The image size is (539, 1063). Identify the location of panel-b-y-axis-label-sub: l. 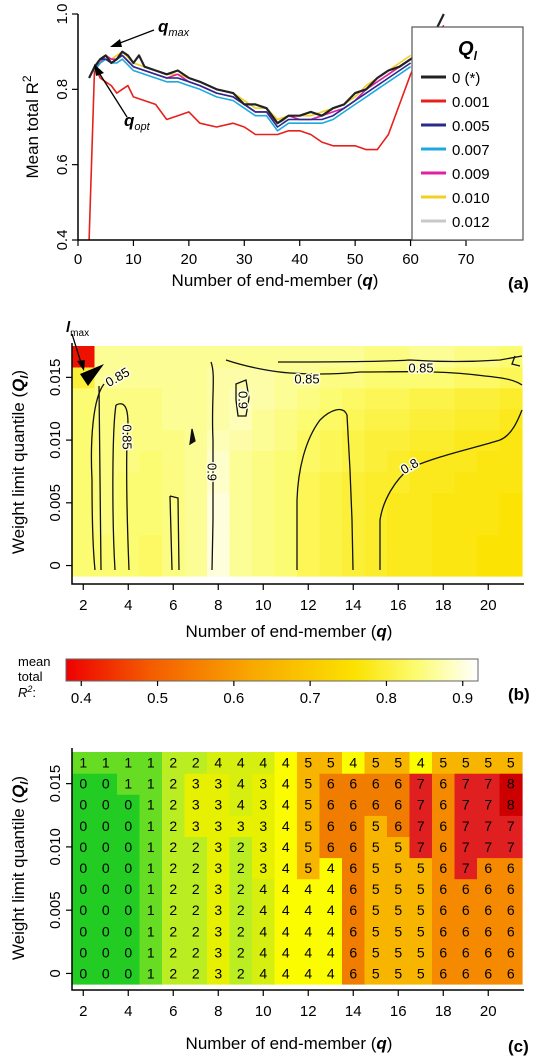
(25, 377).